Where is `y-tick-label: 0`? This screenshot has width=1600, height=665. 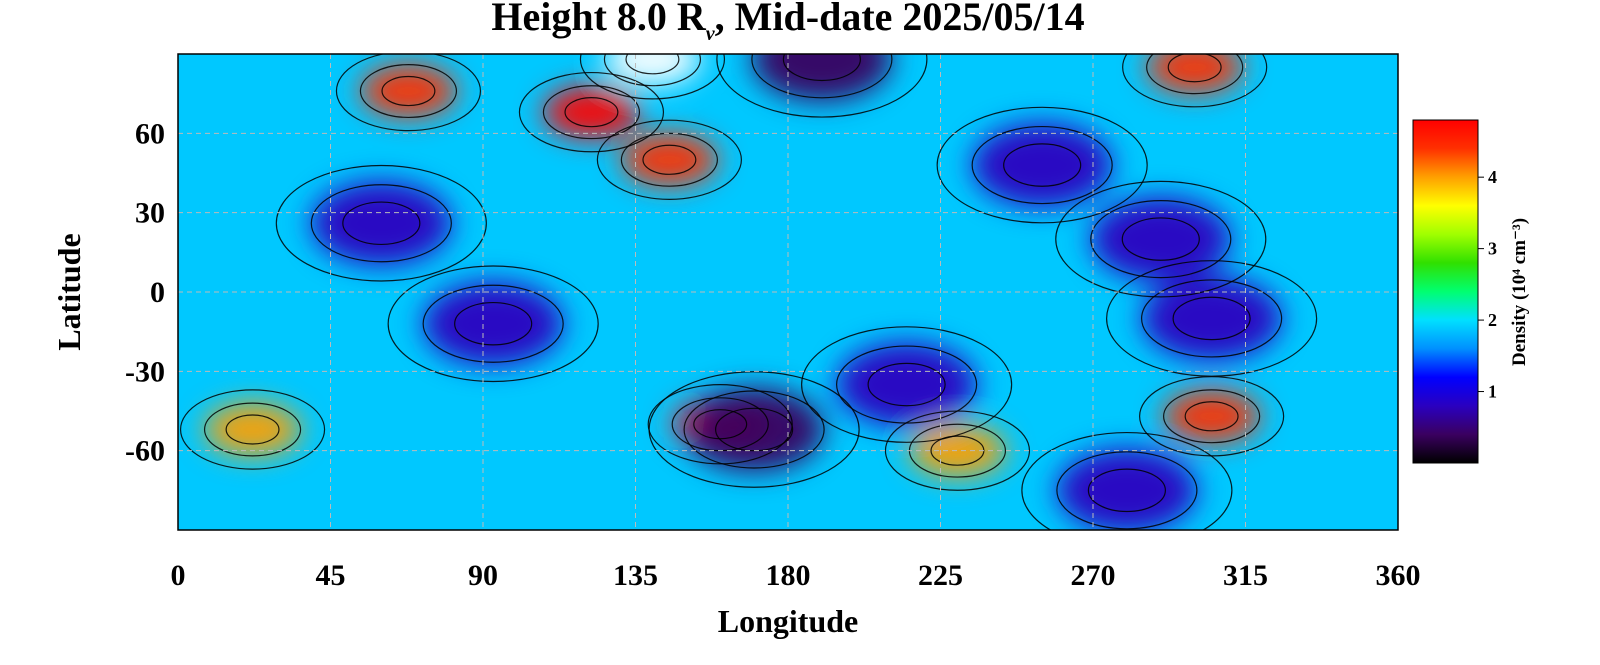 y-tick-label: 0 is located at coordinates (157, 292).